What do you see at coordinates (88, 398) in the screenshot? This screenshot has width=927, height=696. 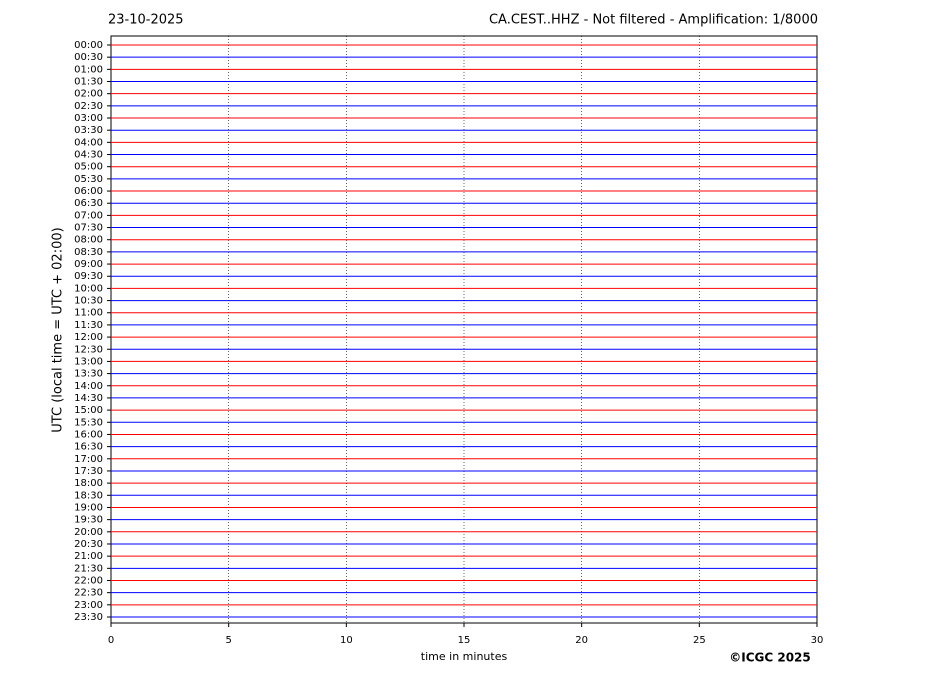 I see `y-tick-label: 14:30` at bounding box center [88, 398].